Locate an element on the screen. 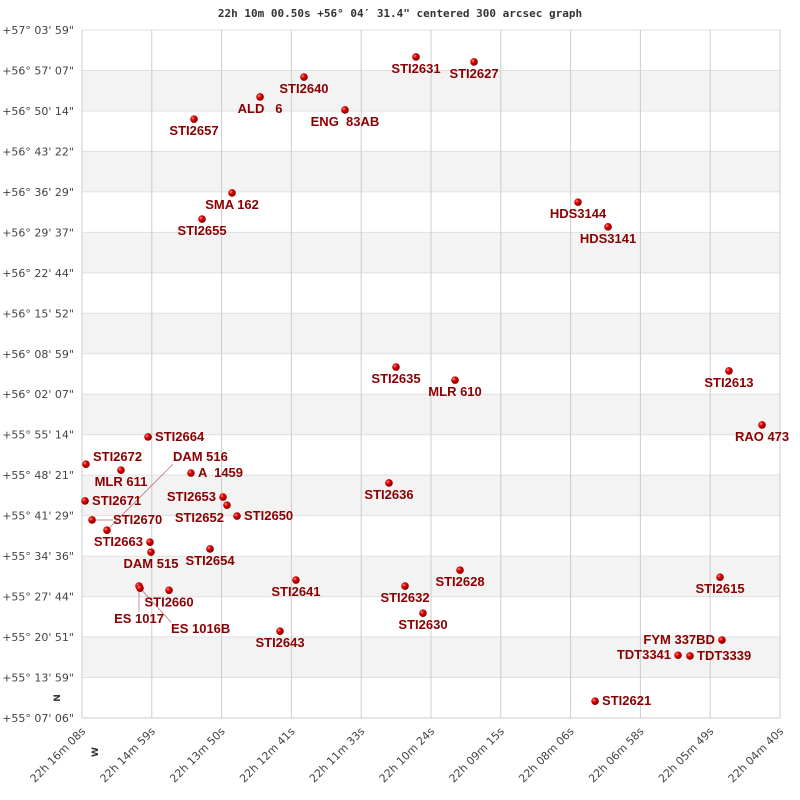  star-marker: HDS3141 is located at coordinates (608, 234).